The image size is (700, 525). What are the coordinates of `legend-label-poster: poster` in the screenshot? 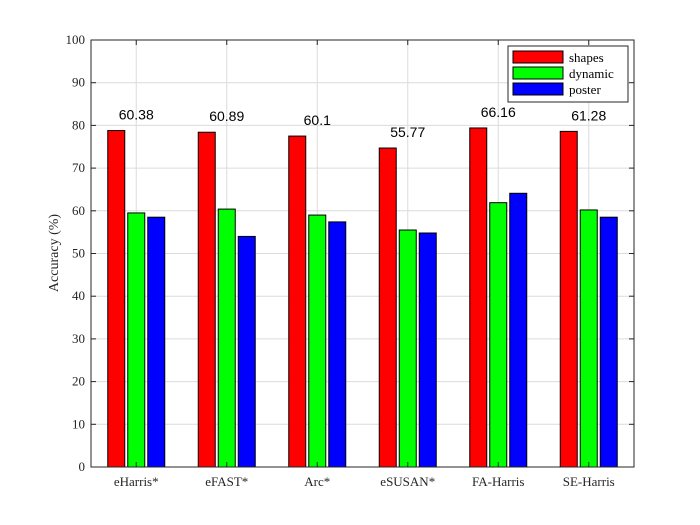 It's located at (585, 89).